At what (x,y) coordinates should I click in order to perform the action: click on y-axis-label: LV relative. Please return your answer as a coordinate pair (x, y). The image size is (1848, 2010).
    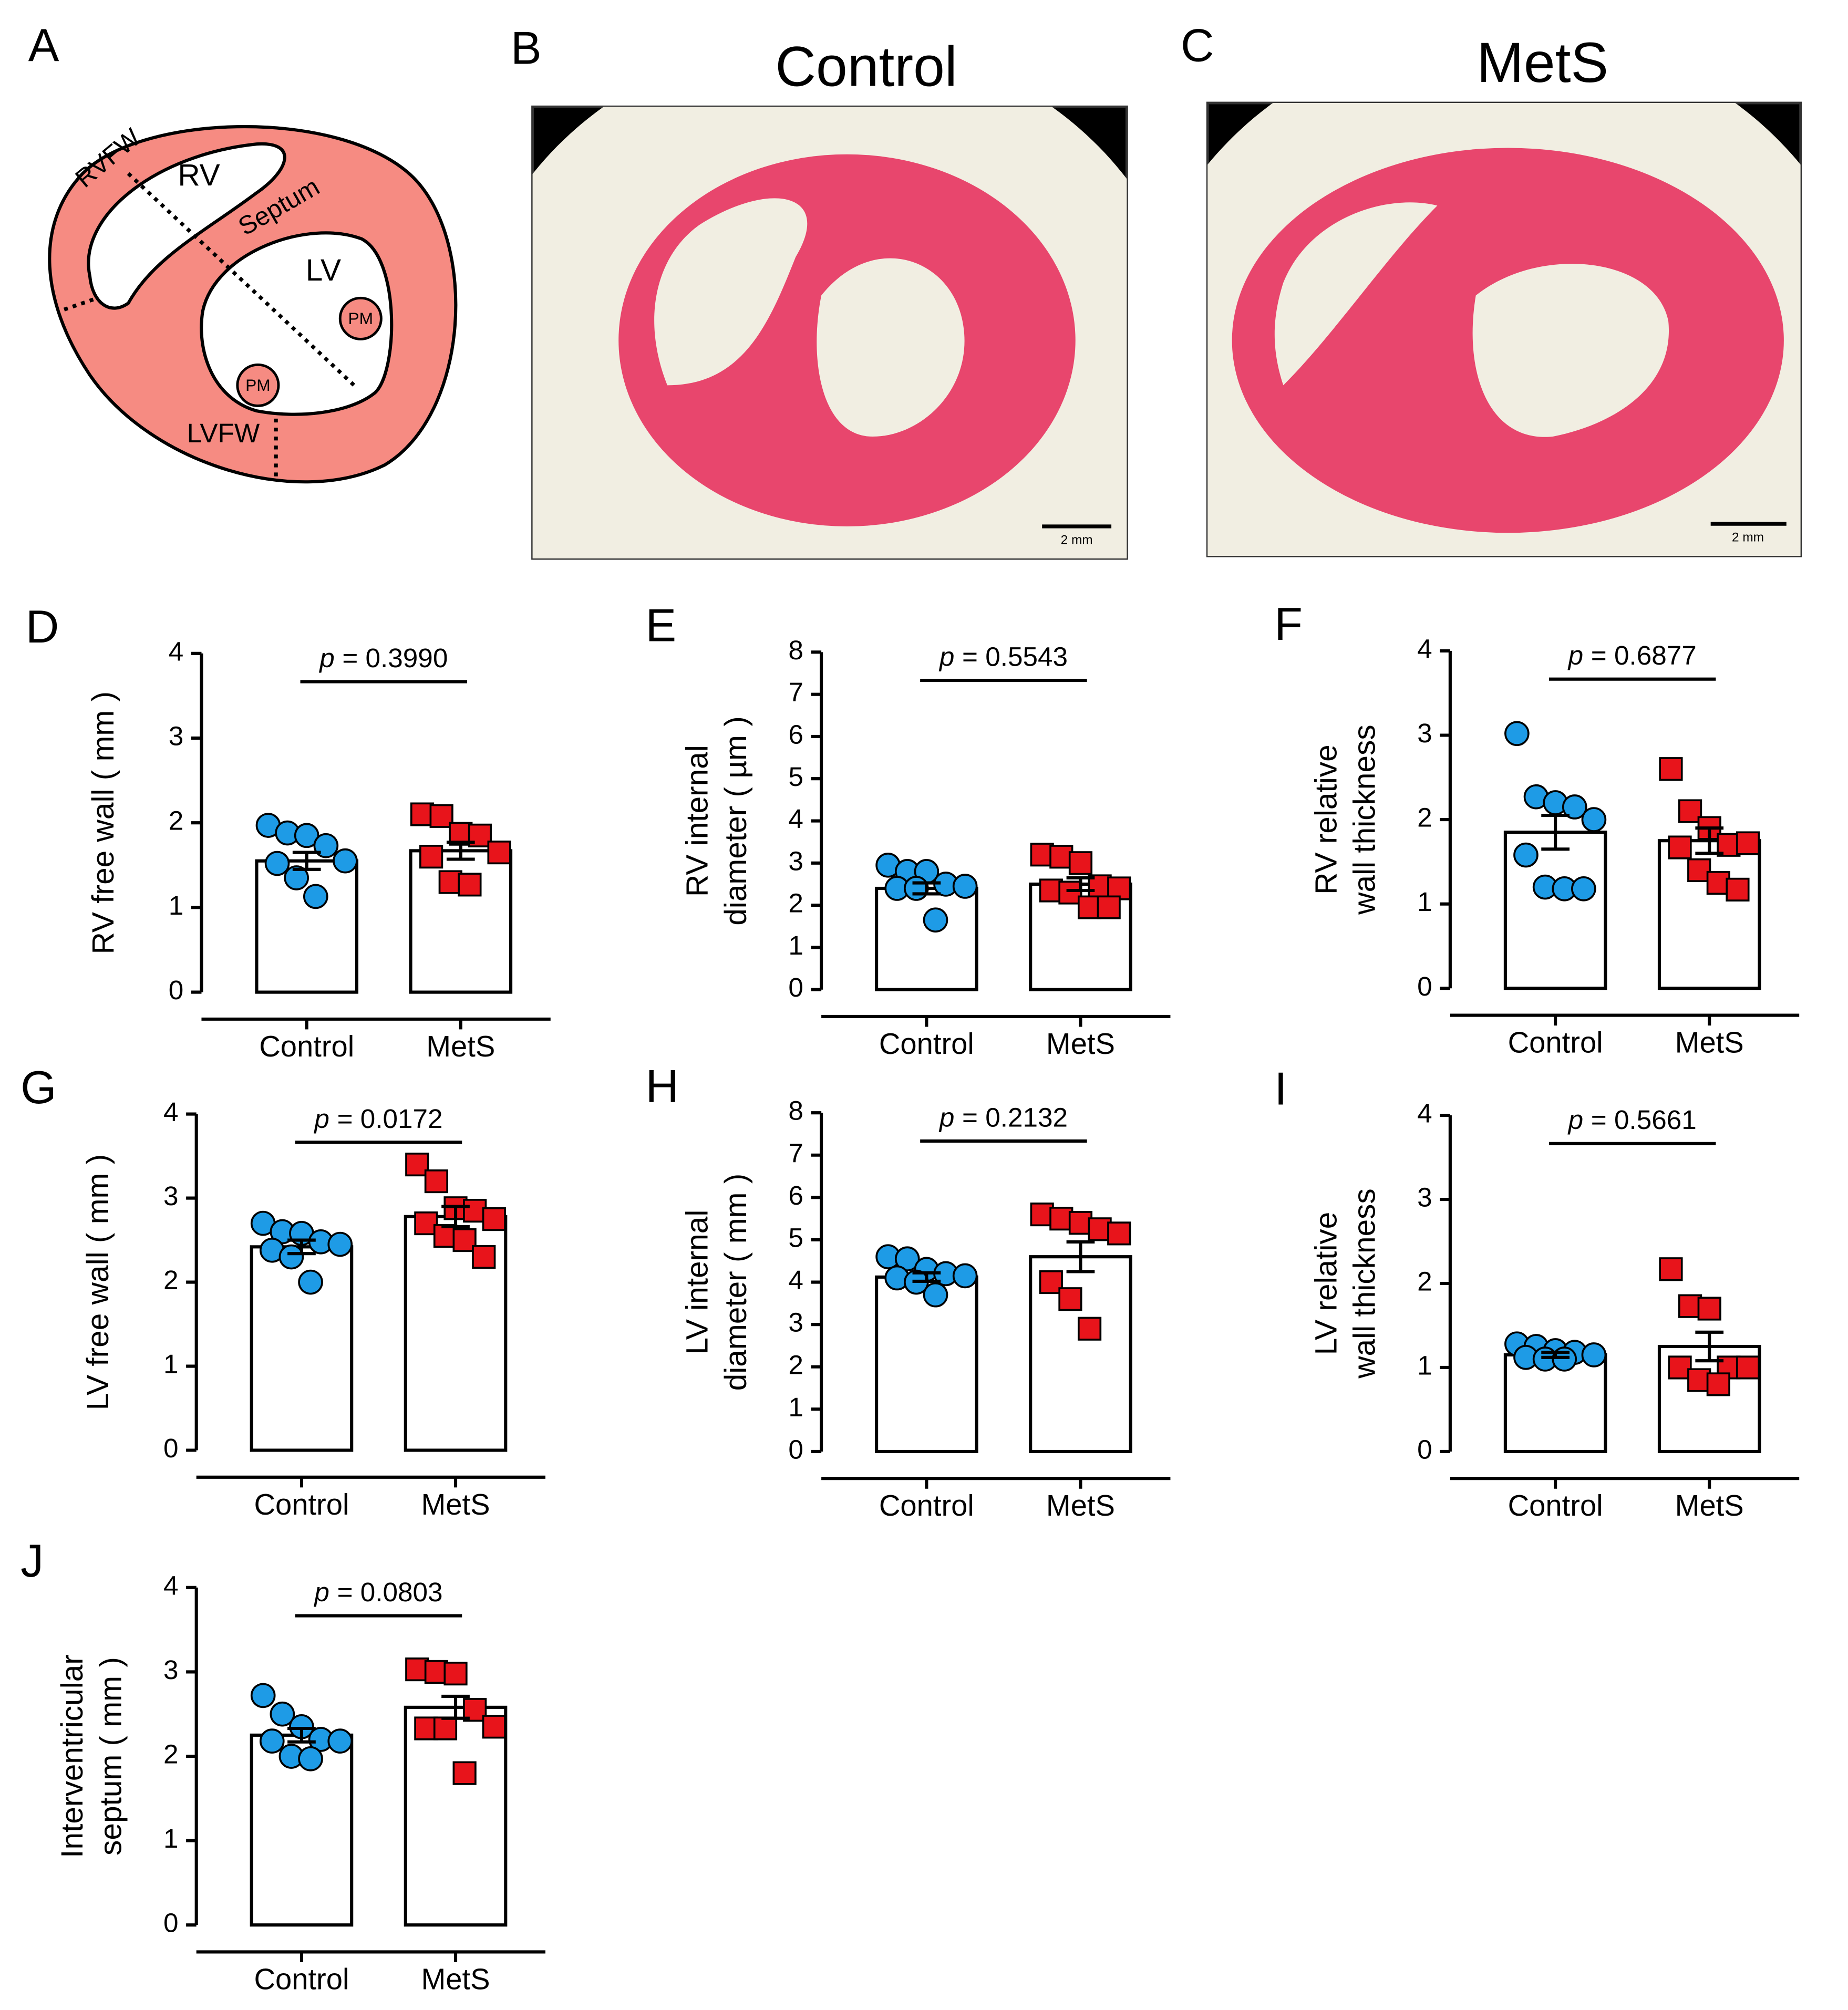
    Looking at the image, I should click on (1326, 1283).